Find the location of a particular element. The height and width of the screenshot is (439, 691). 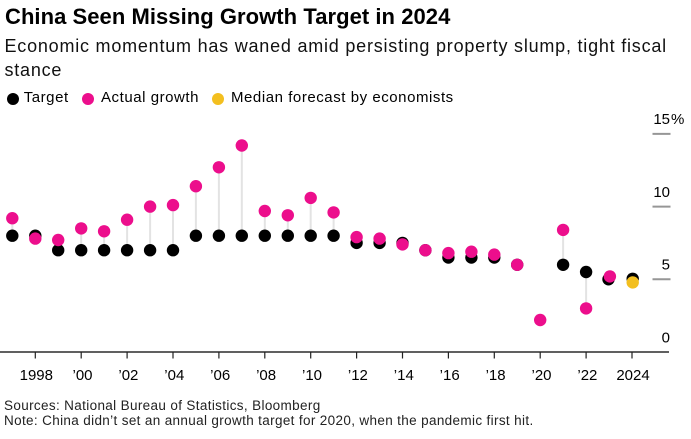

svg-text: ’14 is located at coordinates (404, 375).